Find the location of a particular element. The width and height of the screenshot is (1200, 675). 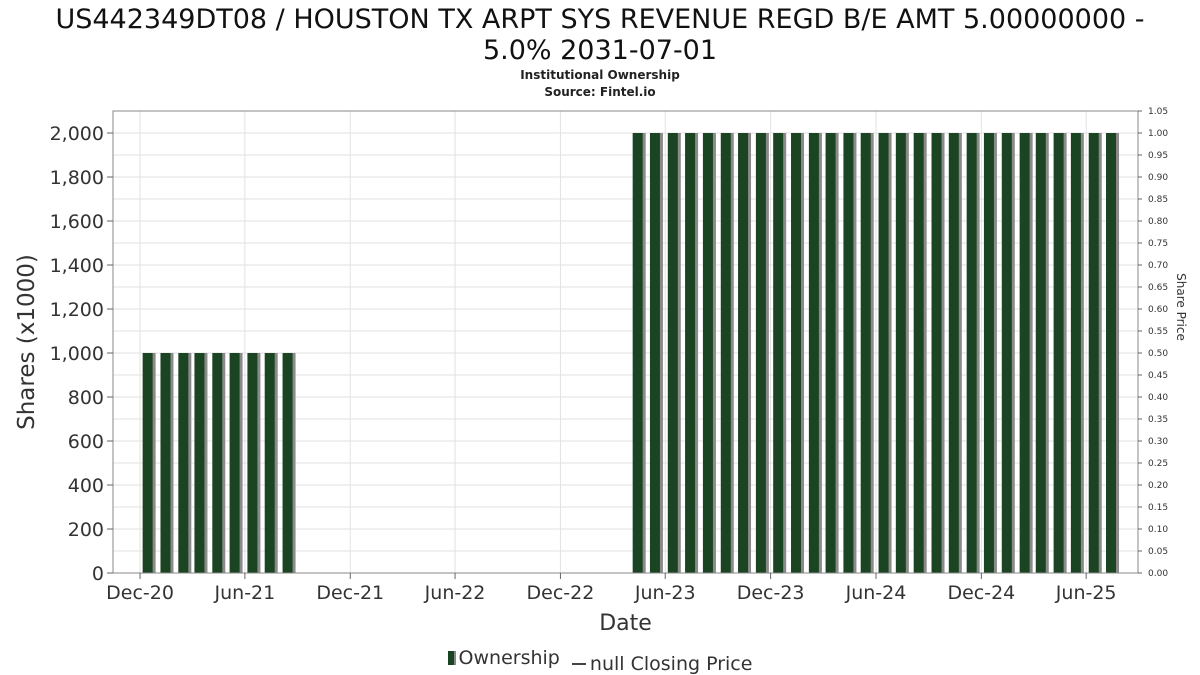

x-tick-label: Dec-24 is located at coordinates (981, 593).